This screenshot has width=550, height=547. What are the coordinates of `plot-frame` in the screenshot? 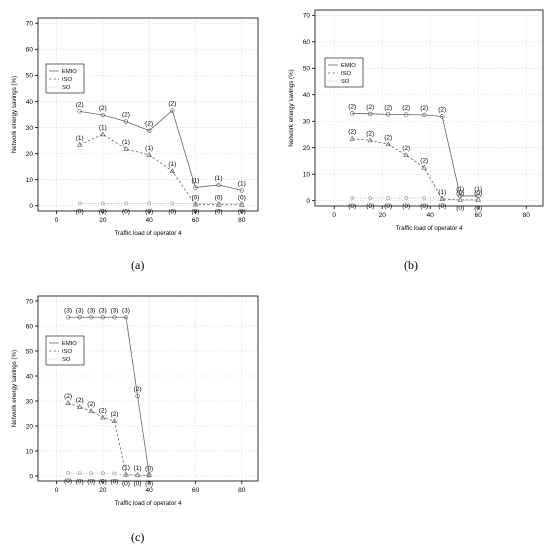 It's located at (148, 114).